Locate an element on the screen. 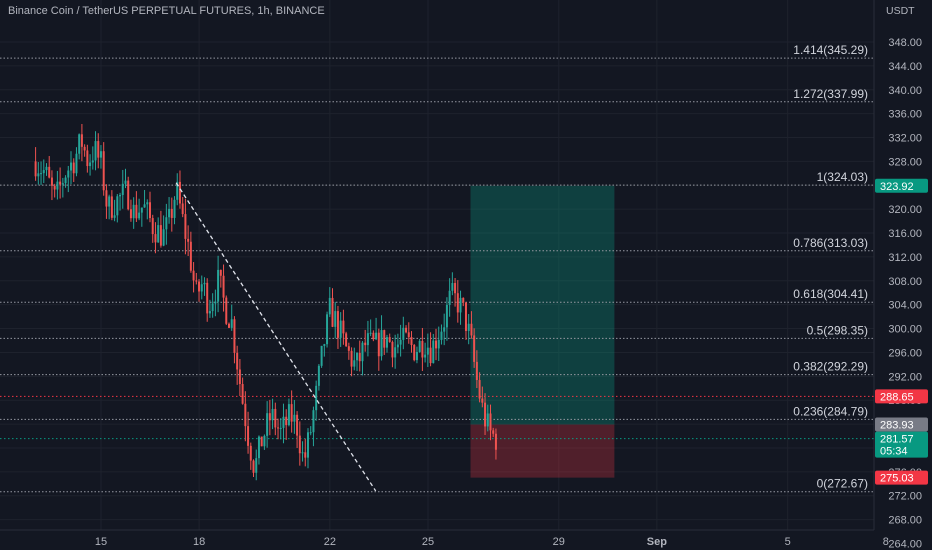 This screenshot has width=932, height=550. long-position-tool is located at coordinates (542, 331).